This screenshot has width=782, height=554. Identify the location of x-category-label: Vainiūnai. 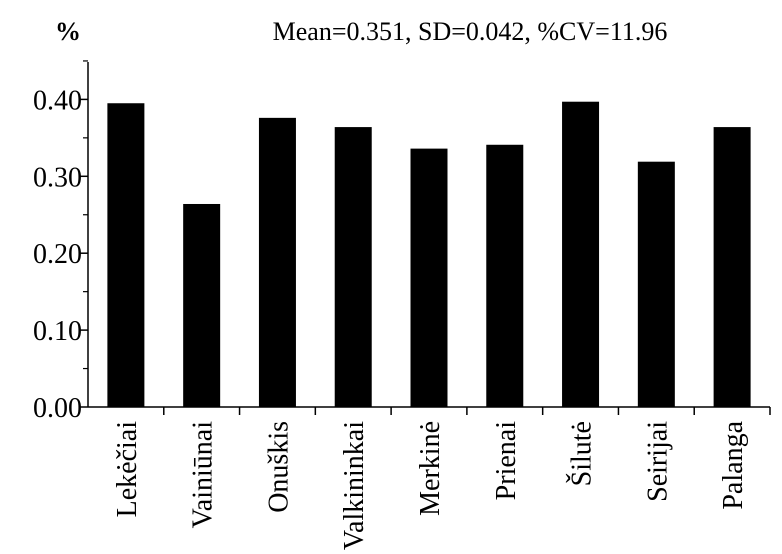
(203, 475).